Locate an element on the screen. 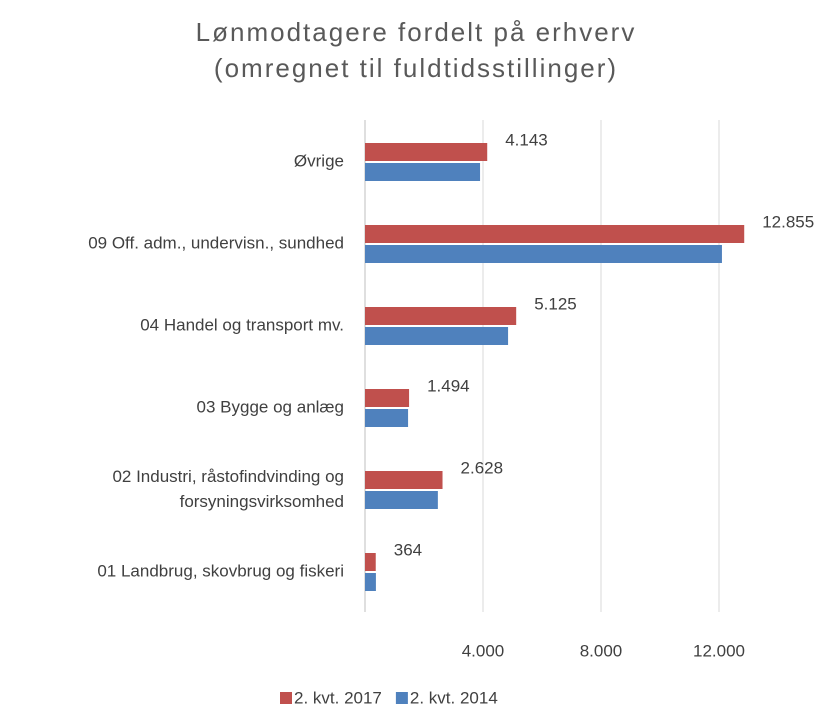 The height and width of the screenshot is (710, 832). x-tick-label: 4.000 is located at coordinates (483, 650).